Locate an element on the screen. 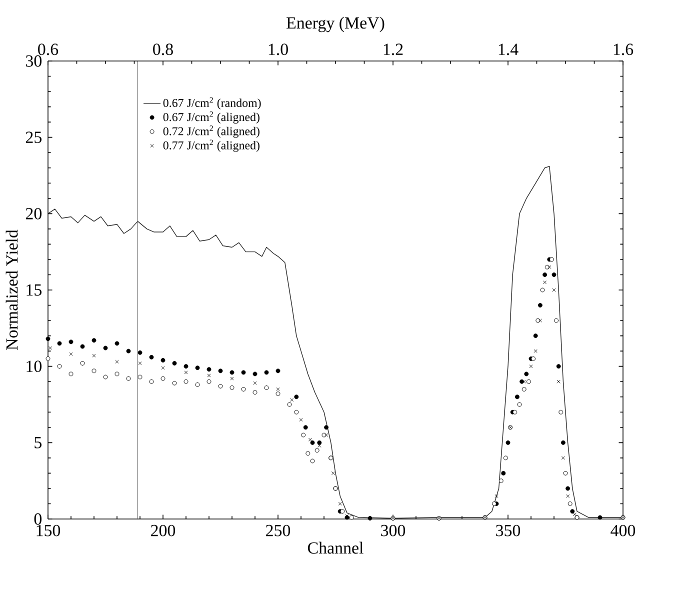 The width and height of the screenshot is (673, 593). y-tick-label: 25 is located at coordinates (34, 138).